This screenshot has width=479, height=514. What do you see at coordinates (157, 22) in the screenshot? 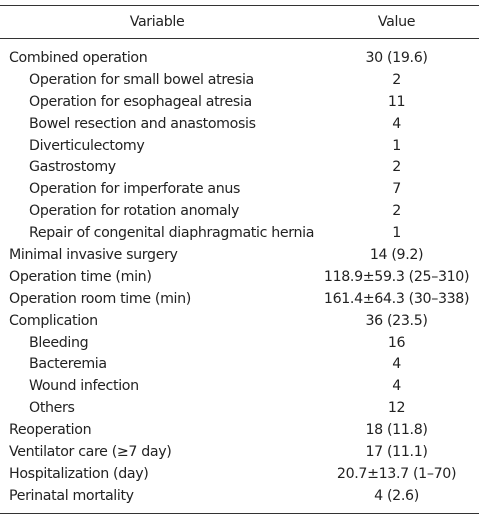
I see `variable-column-header: Variable` at bounding box center [157, 22].